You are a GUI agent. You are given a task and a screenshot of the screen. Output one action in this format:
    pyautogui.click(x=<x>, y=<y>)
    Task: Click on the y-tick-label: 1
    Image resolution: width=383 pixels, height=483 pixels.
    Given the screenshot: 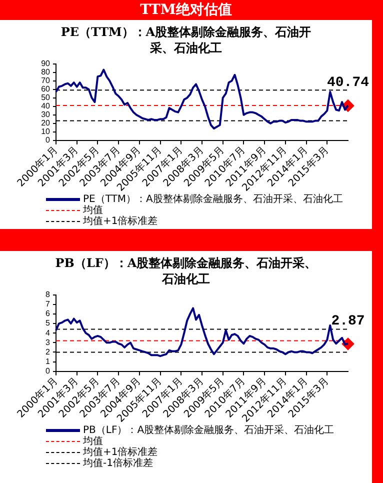 What is the action you would take?
    pyautogui.click(x=48, y=361)
    